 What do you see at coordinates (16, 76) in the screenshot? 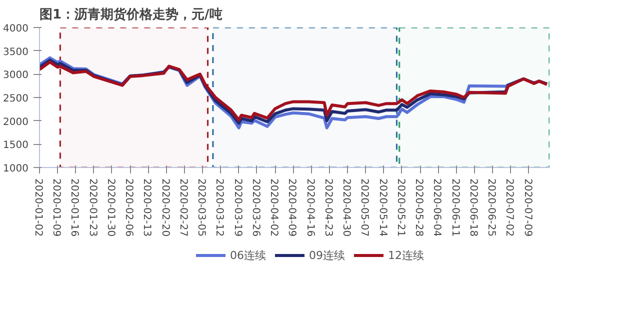
I see `y-tick-label: 3000` at bounding box center [16, 76].